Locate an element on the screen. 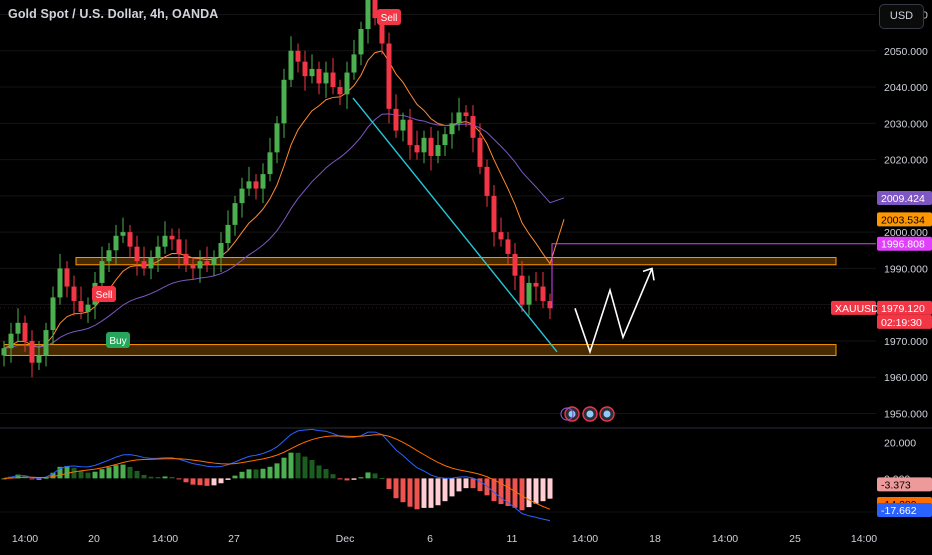 The width and height of the screenshot is (932, 555). time-label: 18 is located at coordinates (655, 539).